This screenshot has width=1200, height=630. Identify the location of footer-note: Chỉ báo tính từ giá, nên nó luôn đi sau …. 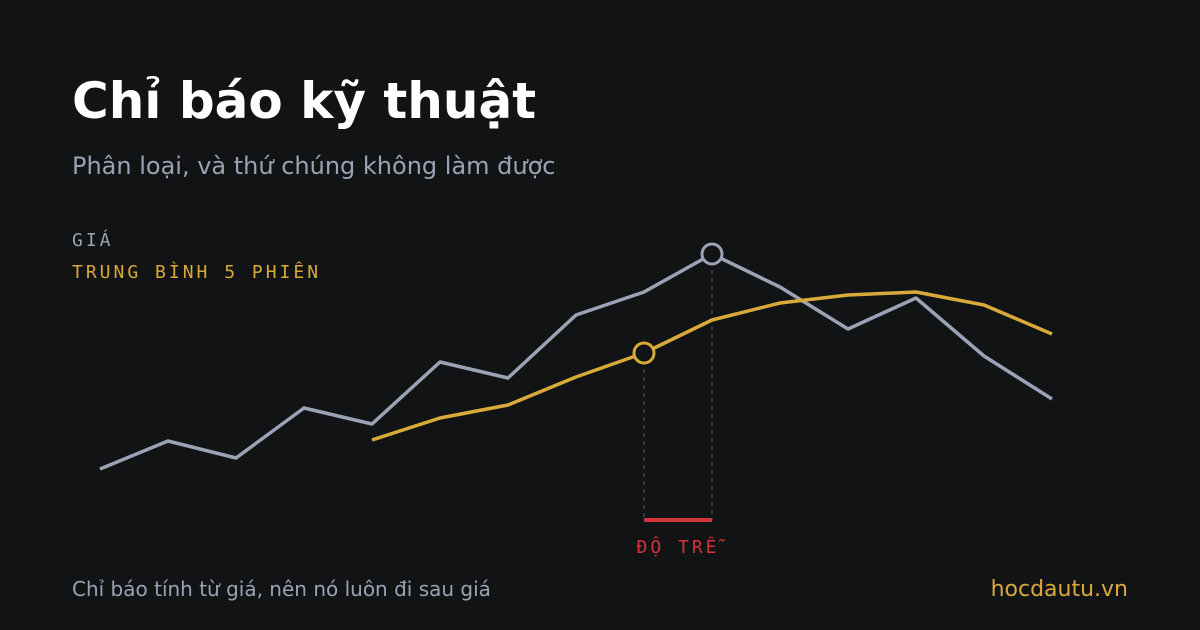
(281, 589).